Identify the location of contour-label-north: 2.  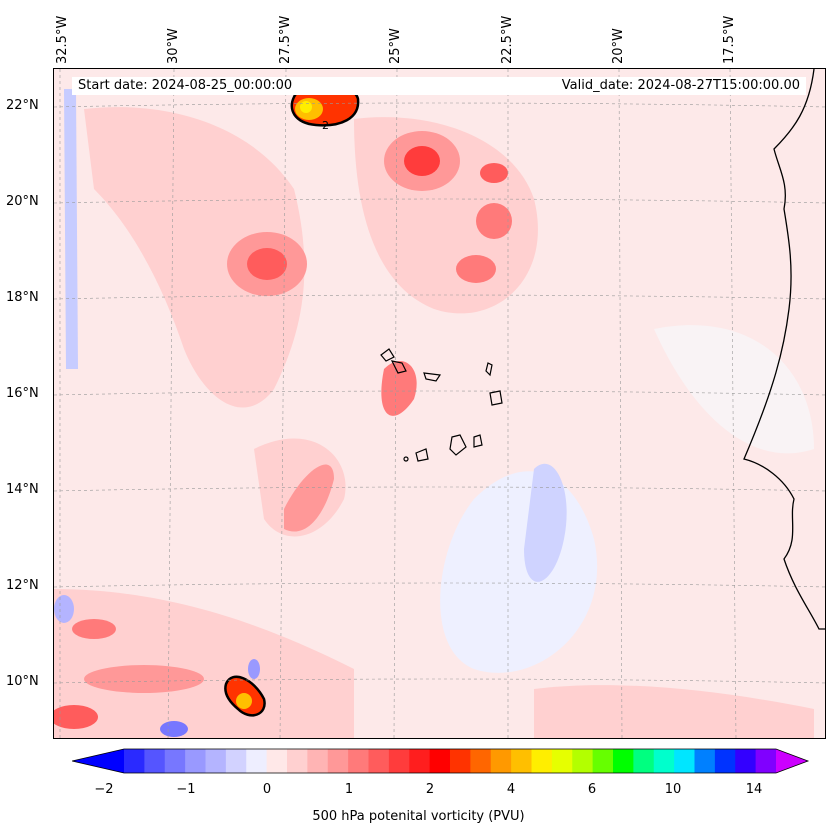
(325, 125).